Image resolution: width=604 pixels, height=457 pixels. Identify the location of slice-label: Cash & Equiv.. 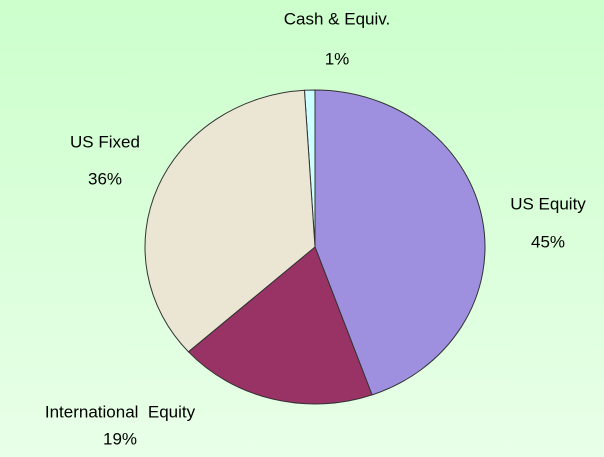
(337, 18).